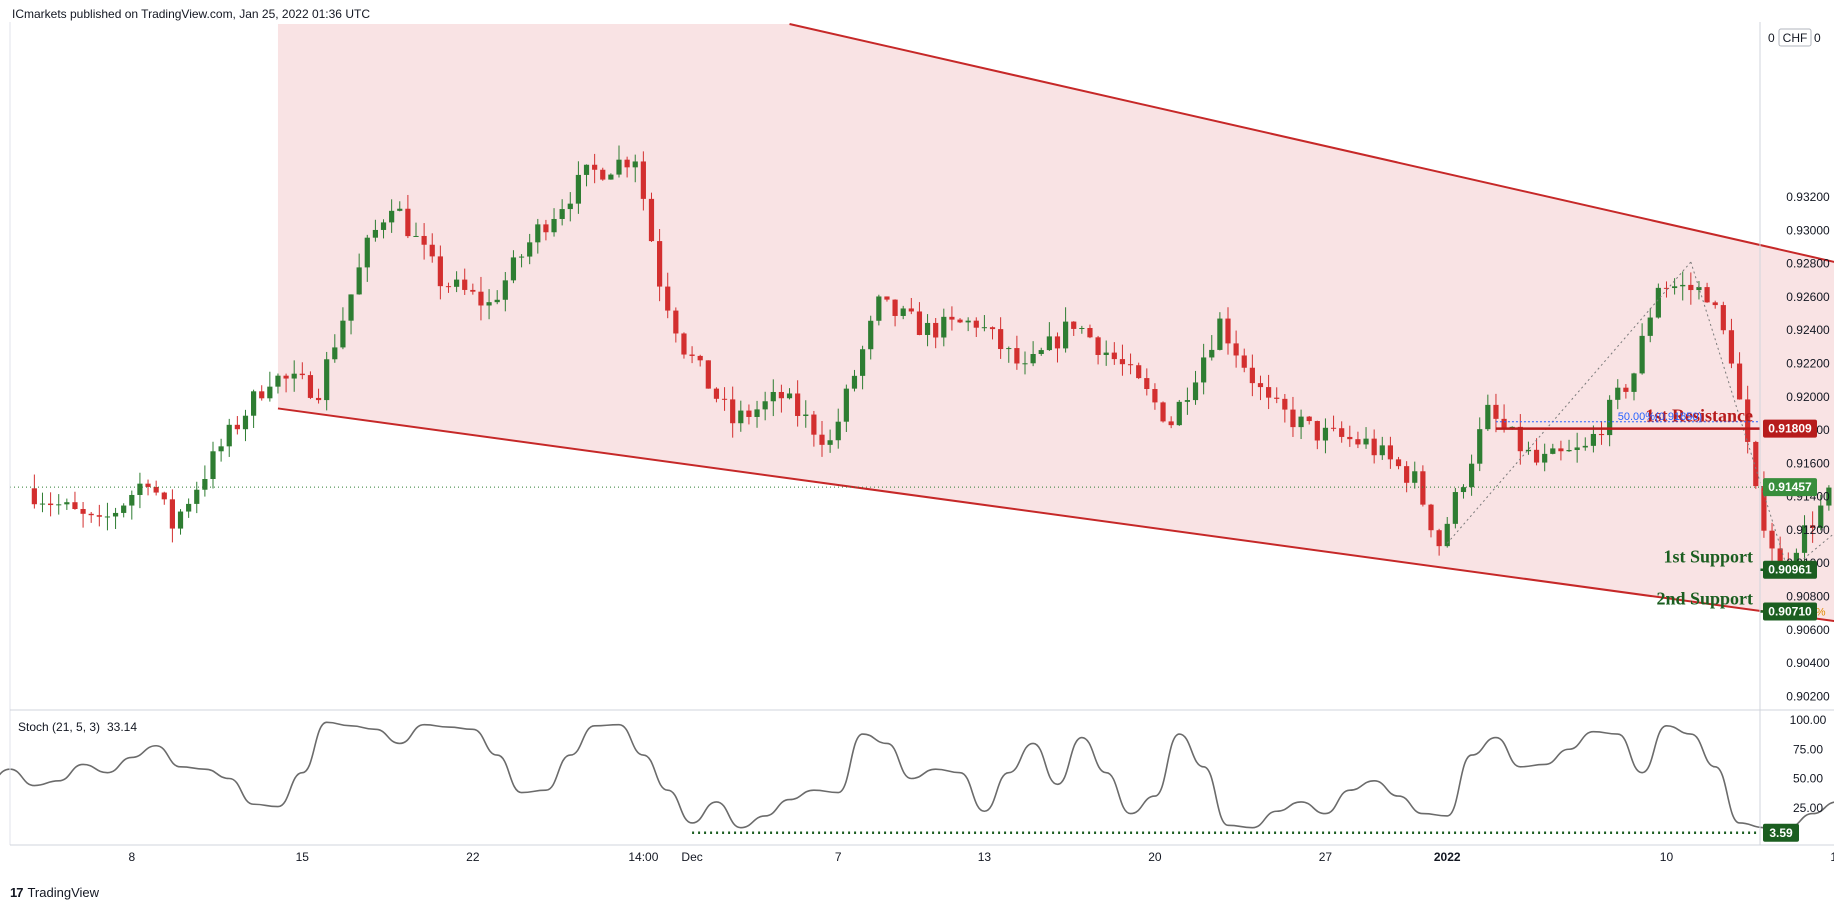 The width and height of the screenshot is (1834, 910). I want to click on stoch-pane: Stoch (21, 5, 3) 33.14, so click(917, 777).